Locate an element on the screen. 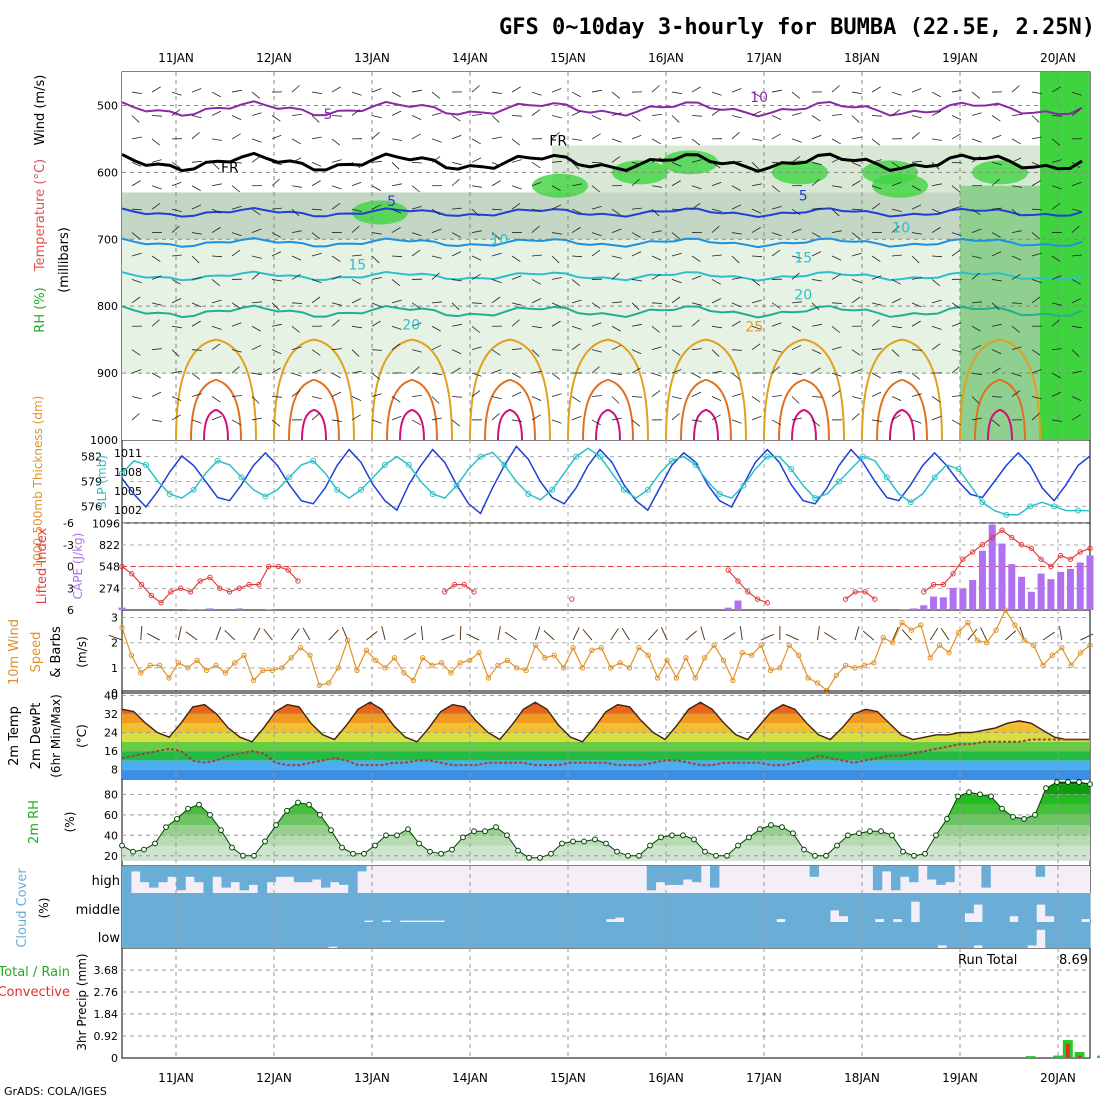 The height and width of the screenshot is (1100, 1100). t-ylabel-0: 2m Temp is located at coordinates (14, 736).